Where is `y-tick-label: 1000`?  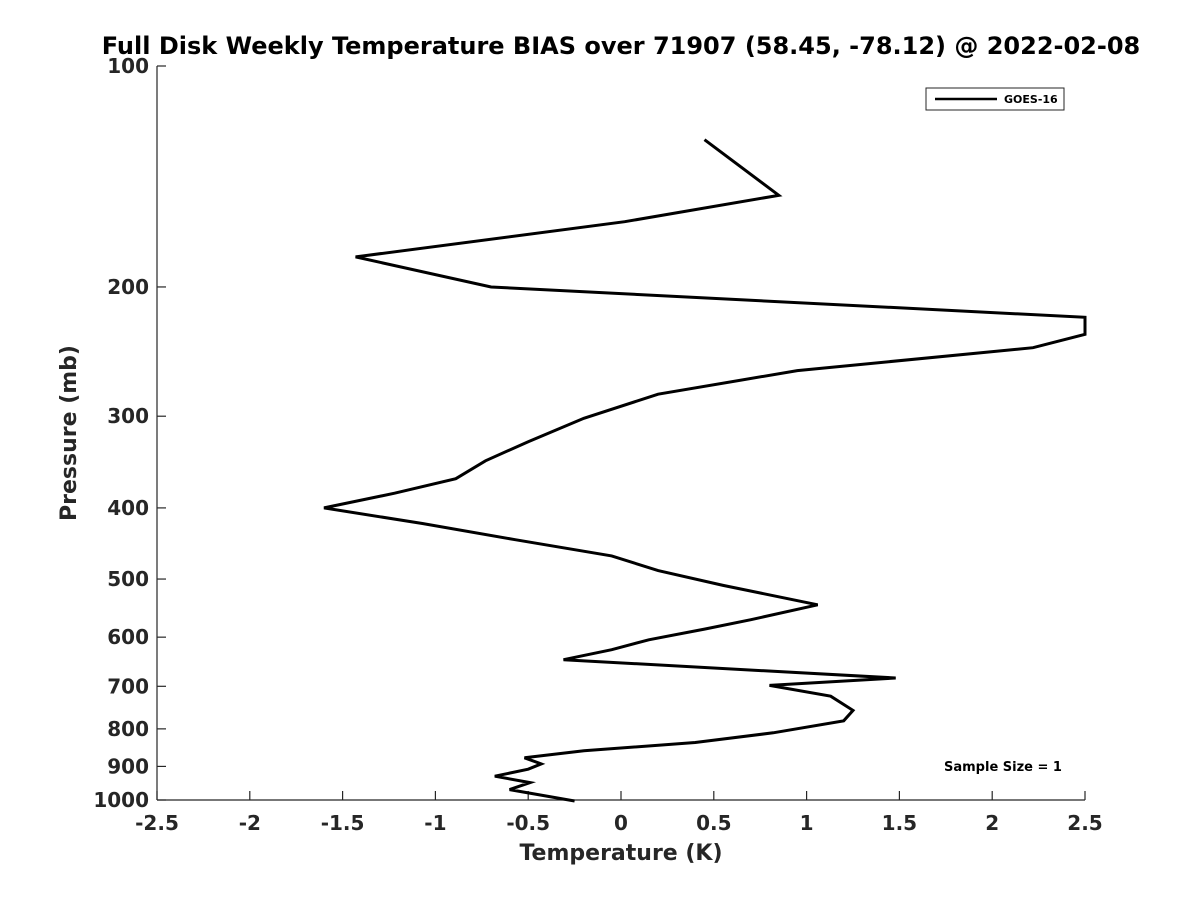
y-tick-label: 1000 is located at coordinates (121, 800).